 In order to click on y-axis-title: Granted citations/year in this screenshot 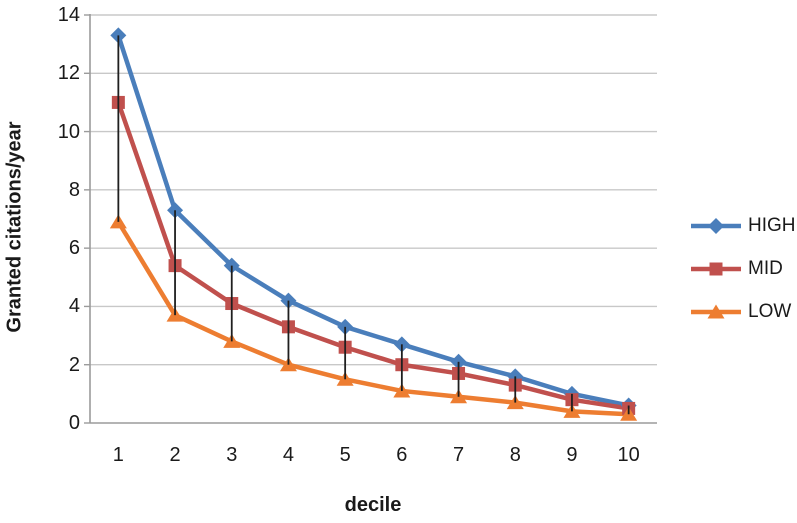, I will do `click(14, 227)`.